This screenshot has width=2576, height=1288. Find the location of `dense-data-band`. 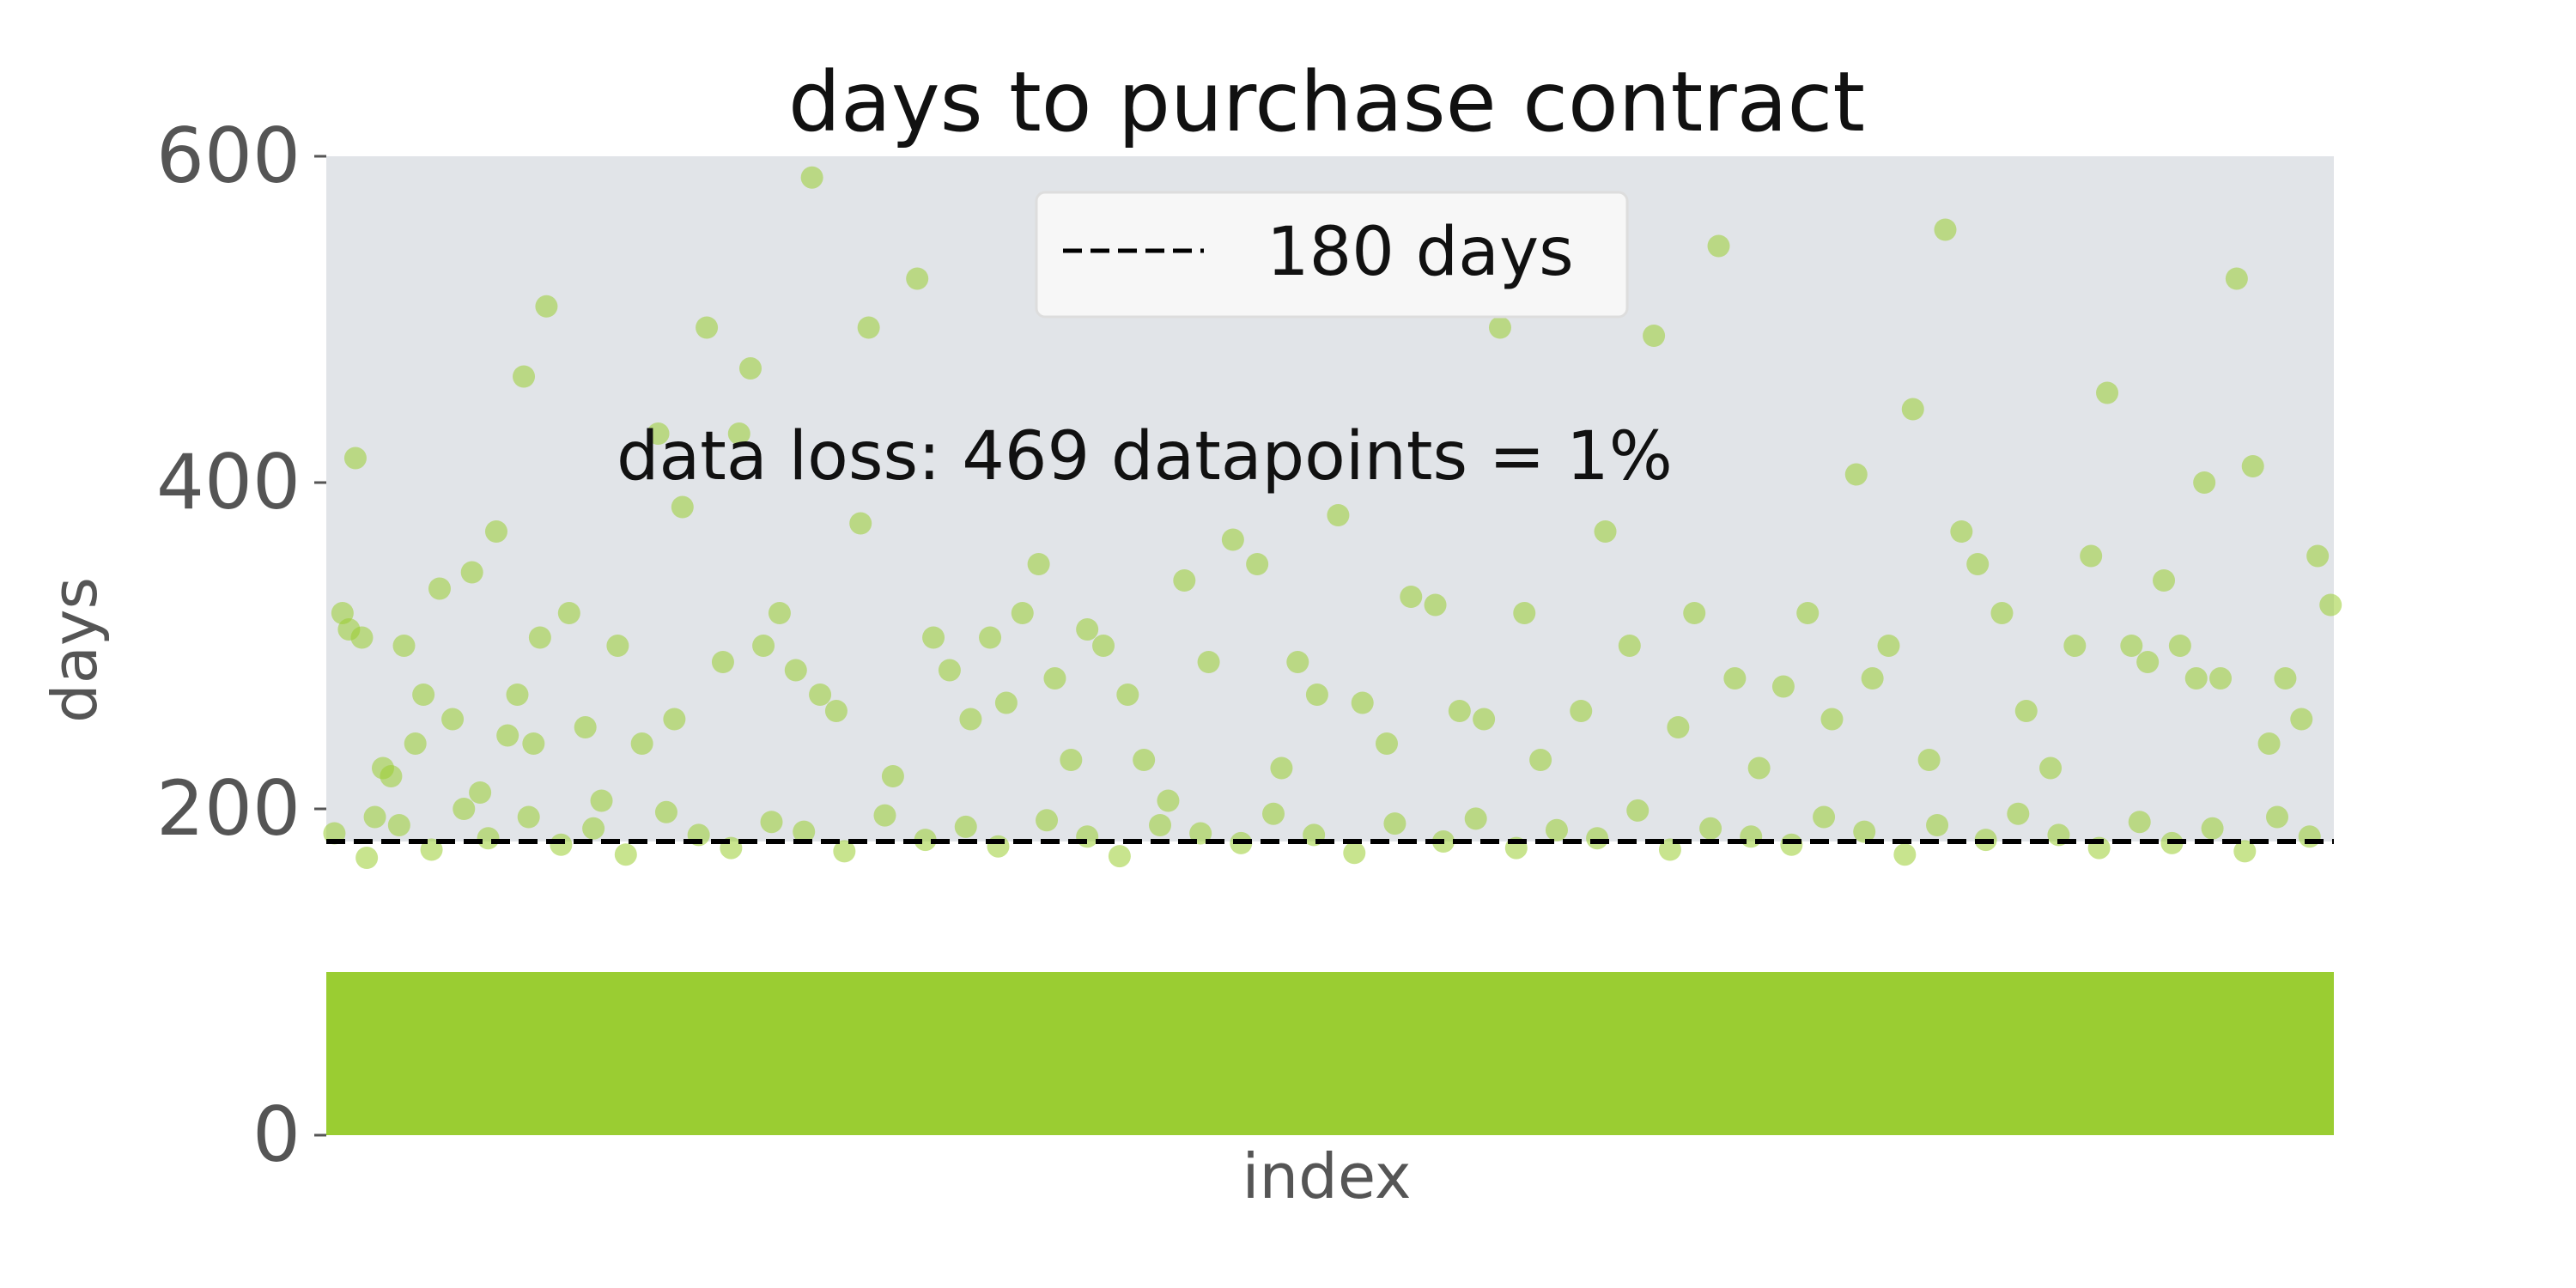

dense-data-band is located at coordinates (1330, 1053).